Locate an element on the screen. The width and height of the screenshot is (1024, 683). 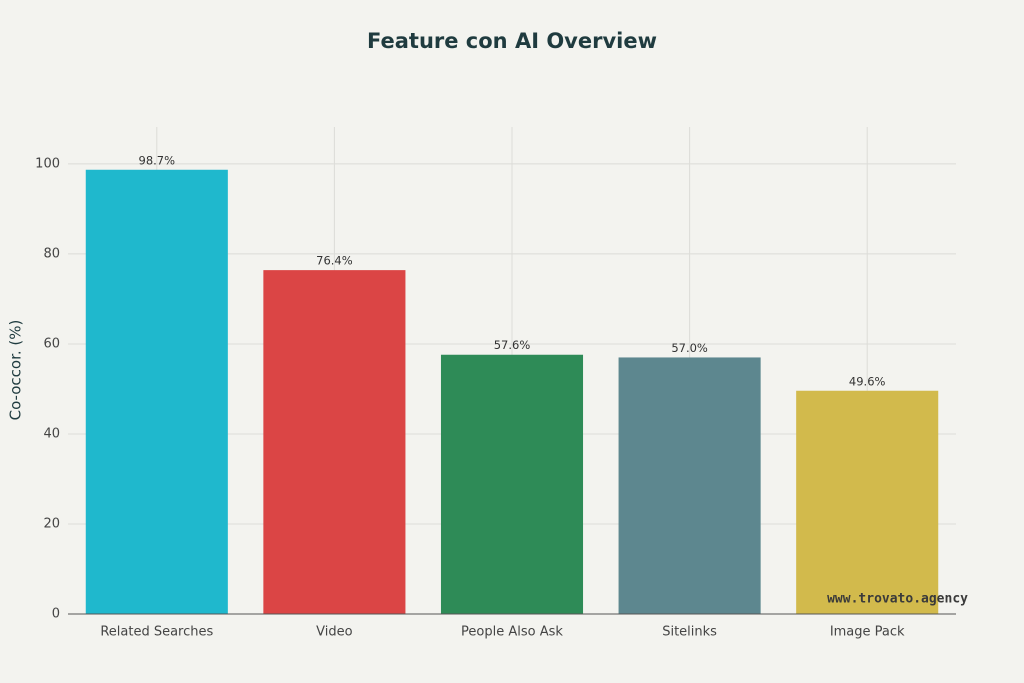
chart-title: Feature con AI Overview is located at coordinates (512, 41).